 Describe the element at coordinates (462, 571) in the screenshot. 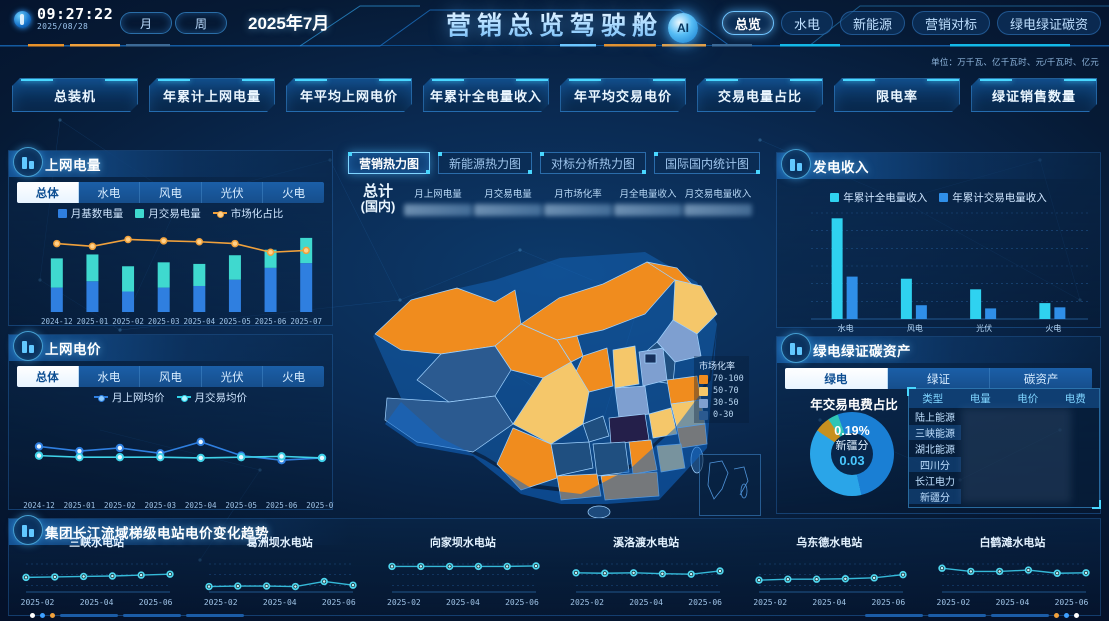

I see `station-card: 向家坝水电站 2025-02 2025-04 2025-06` at that location.